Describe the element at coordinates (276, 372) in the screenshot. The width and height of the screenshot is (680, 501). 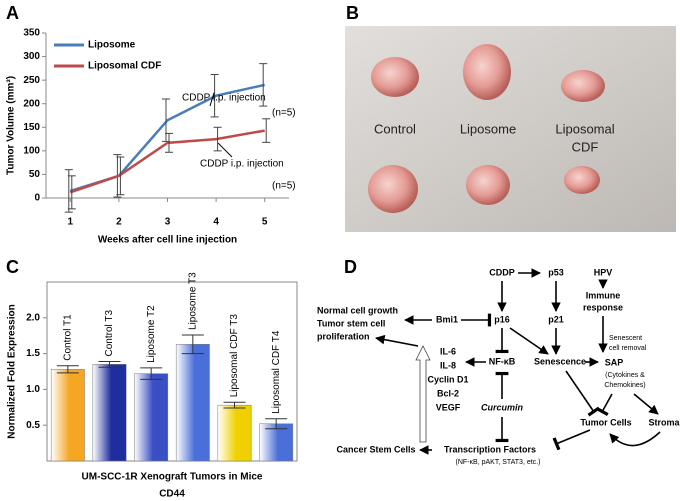
I see `x-tick-label: Liposomal CDF T4` at that location.